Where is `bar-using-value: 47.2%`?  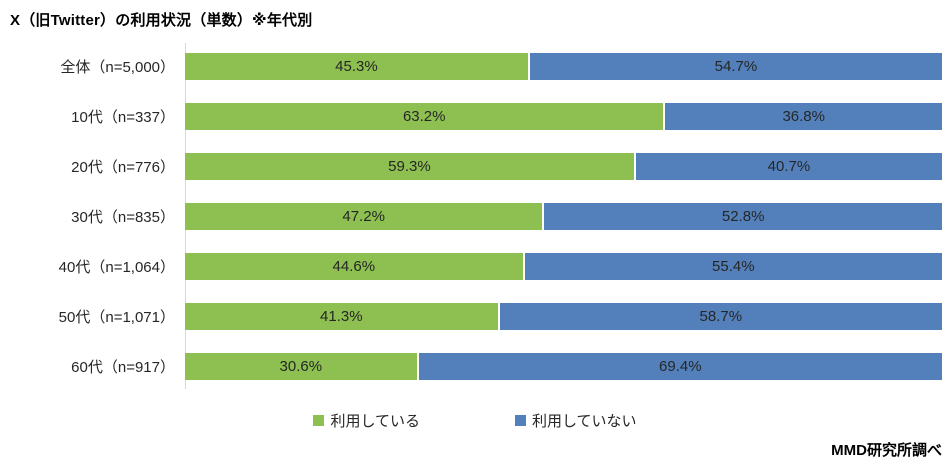
bar-using-value: 47.2% is located at coordinates (363, 216).